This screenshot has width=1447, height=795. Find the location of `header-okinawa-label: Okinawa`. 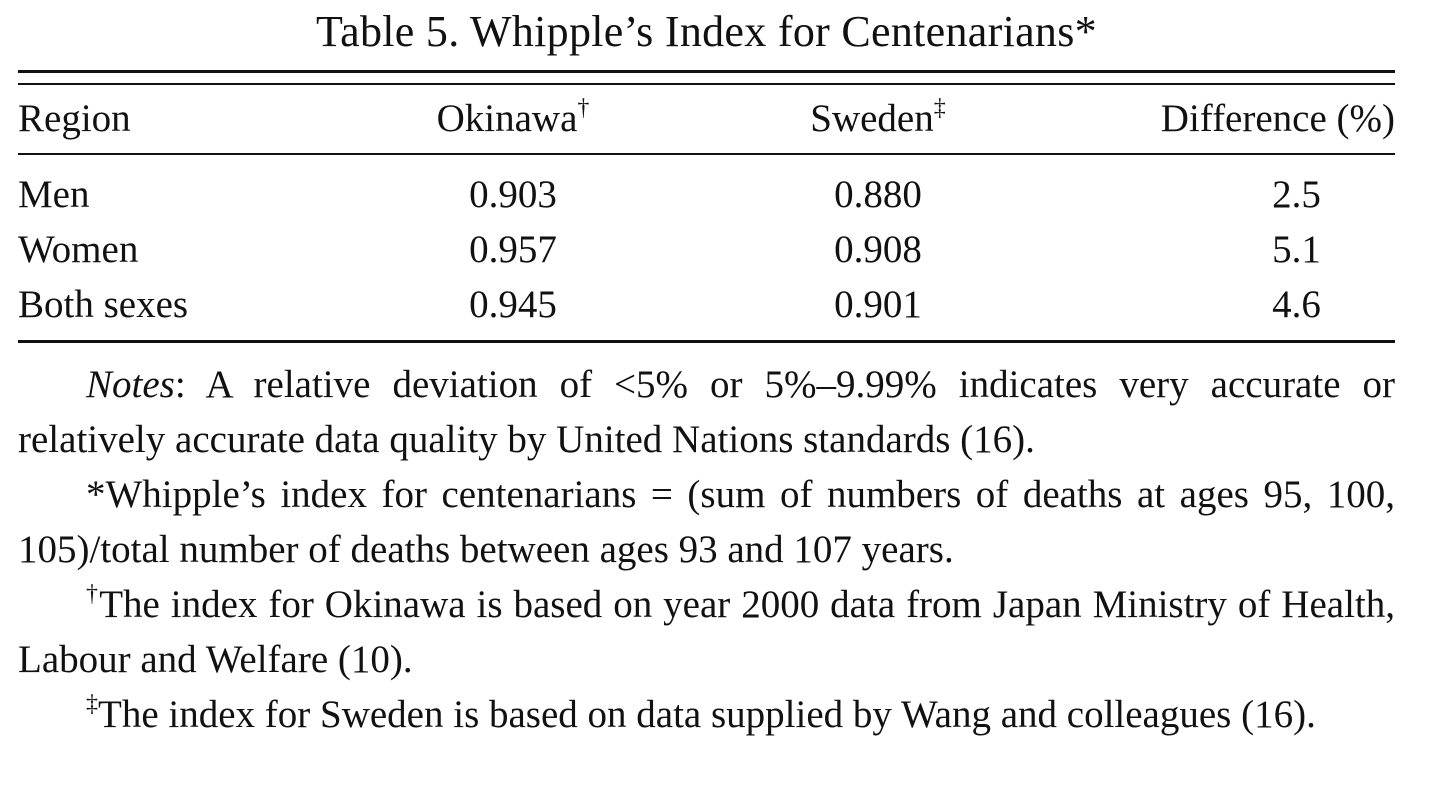

header-okinawa-label: Okinawa is located at coordinates (507, 118).